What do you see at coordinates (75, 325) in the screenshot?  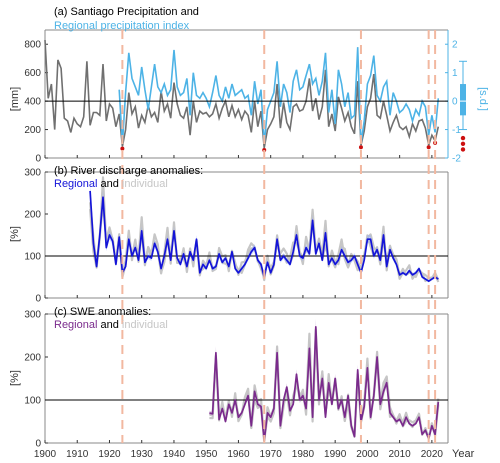 I see `panel-c-title-regional: Regional` at bounding box center [75, 325].